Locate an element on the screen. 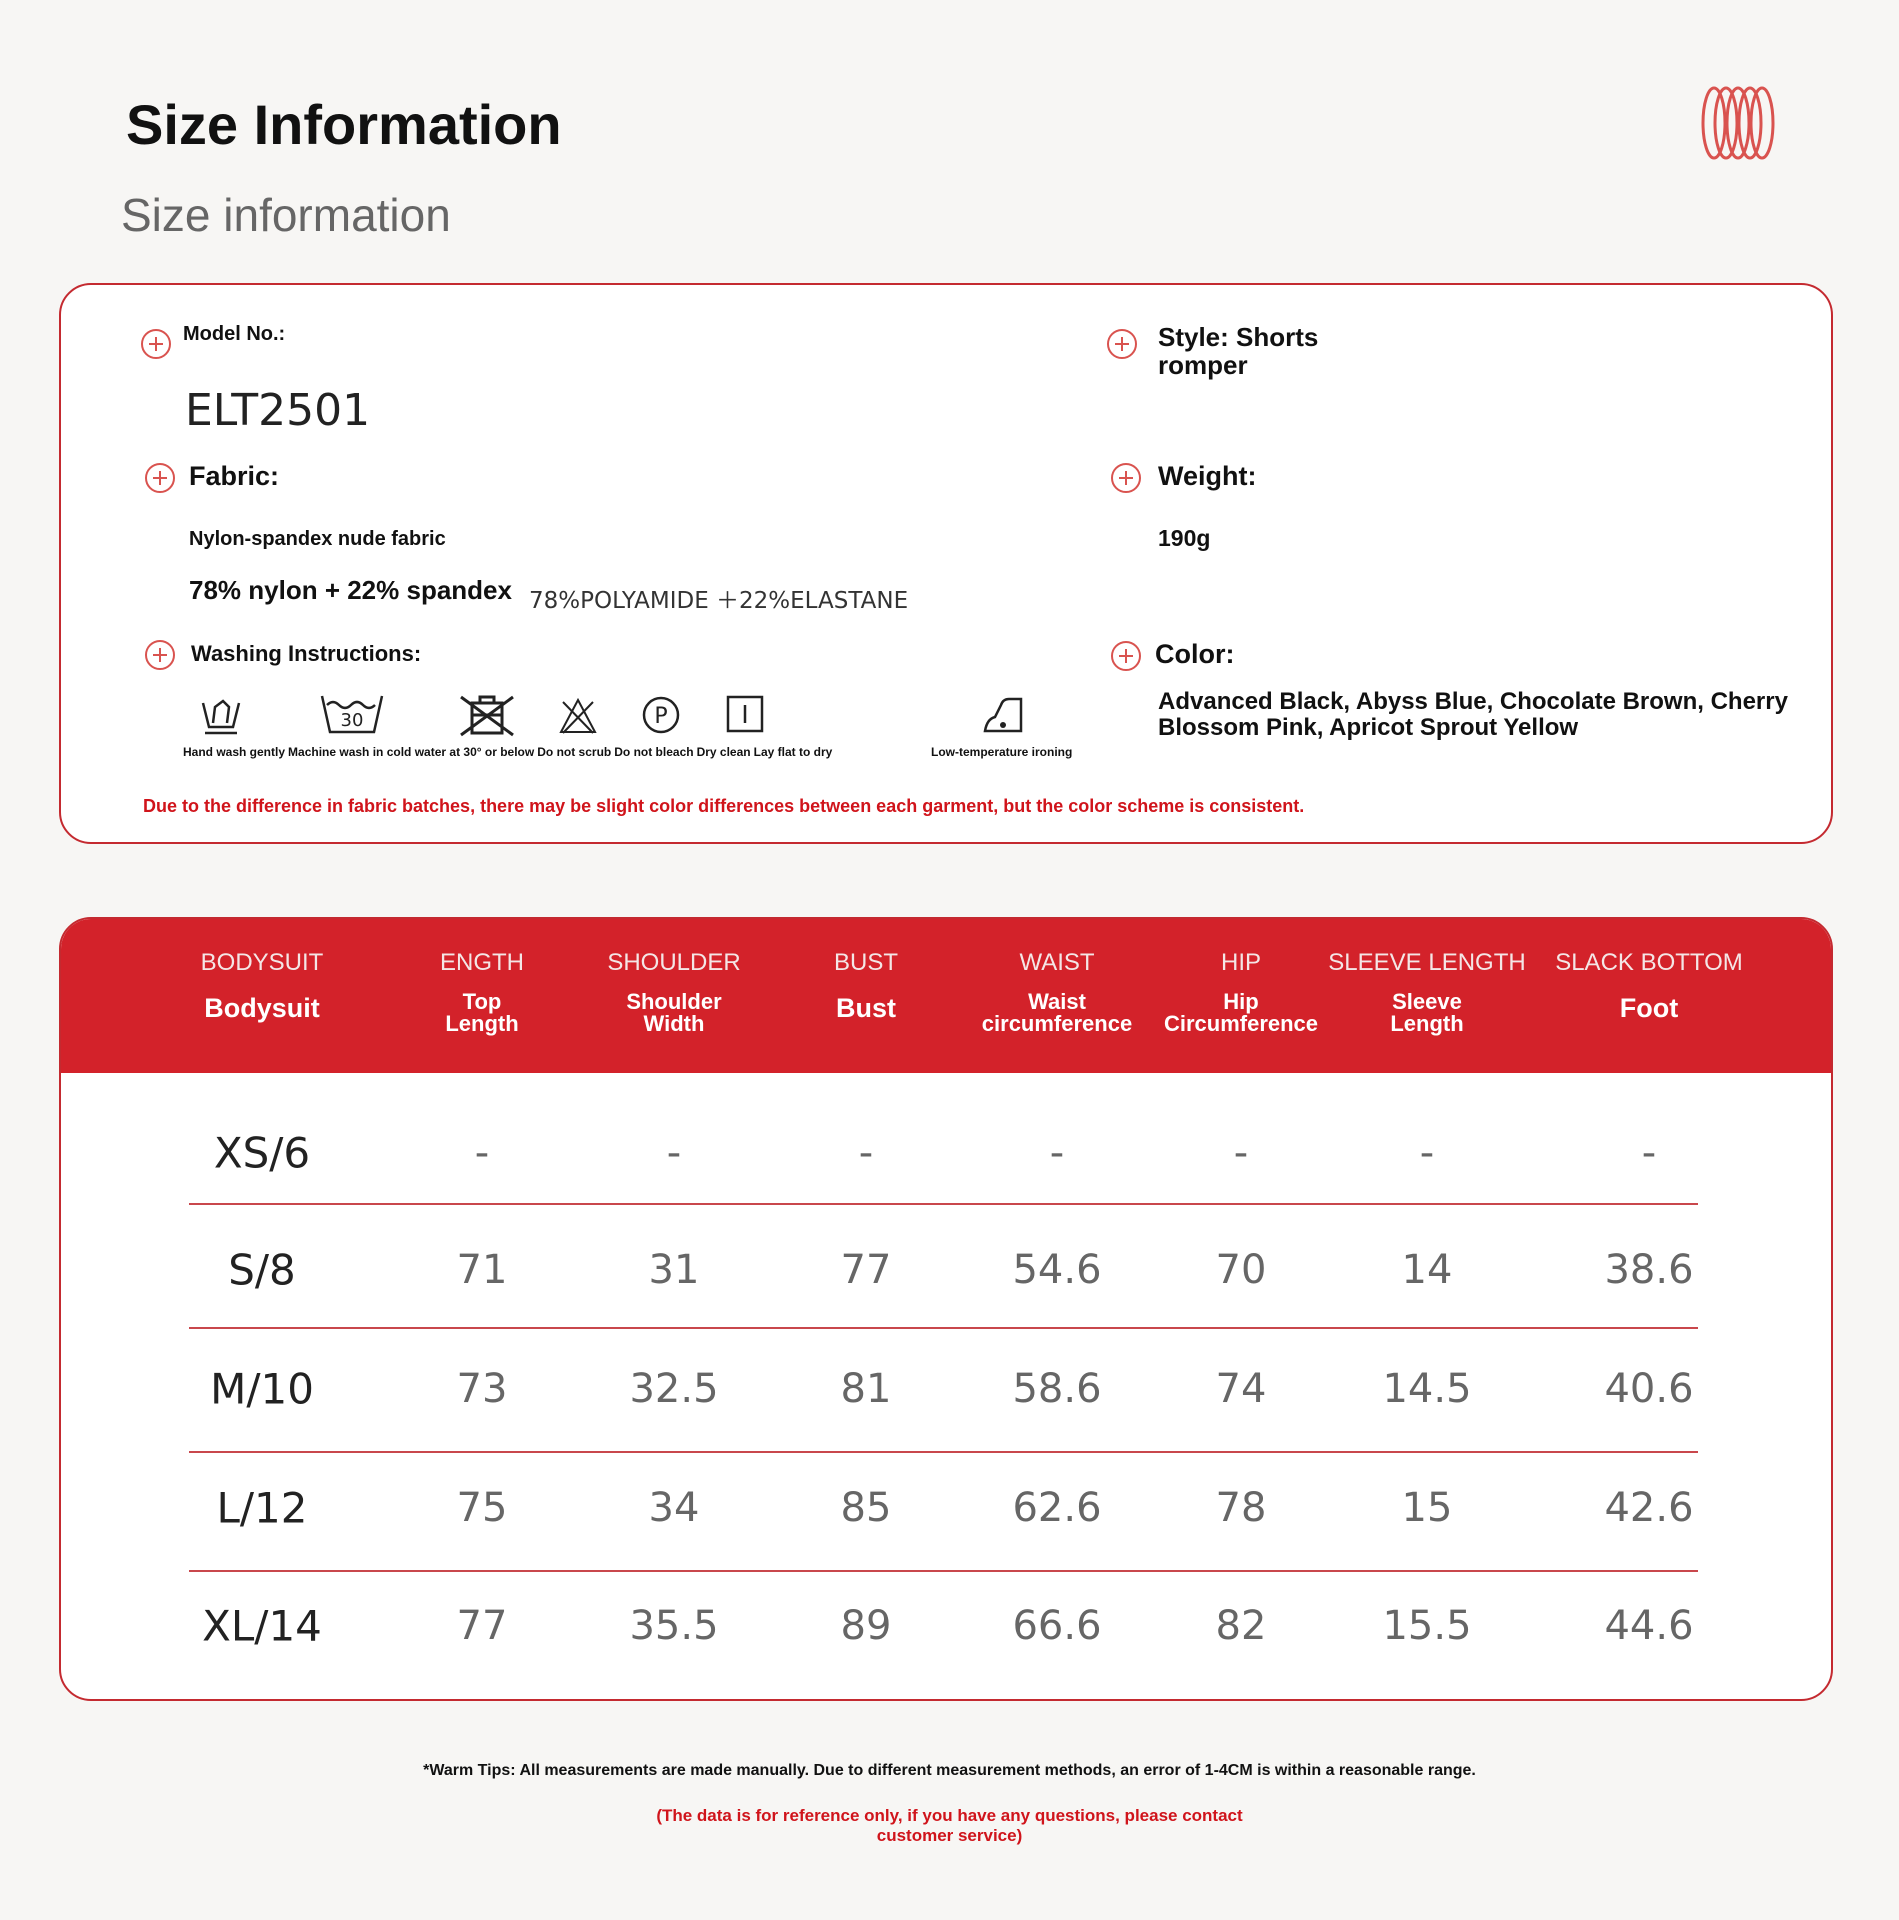 The width and height of the screenshot is (1899, 1920). measurement-cell: 62.6 is located at coordinates (1057, 1508).